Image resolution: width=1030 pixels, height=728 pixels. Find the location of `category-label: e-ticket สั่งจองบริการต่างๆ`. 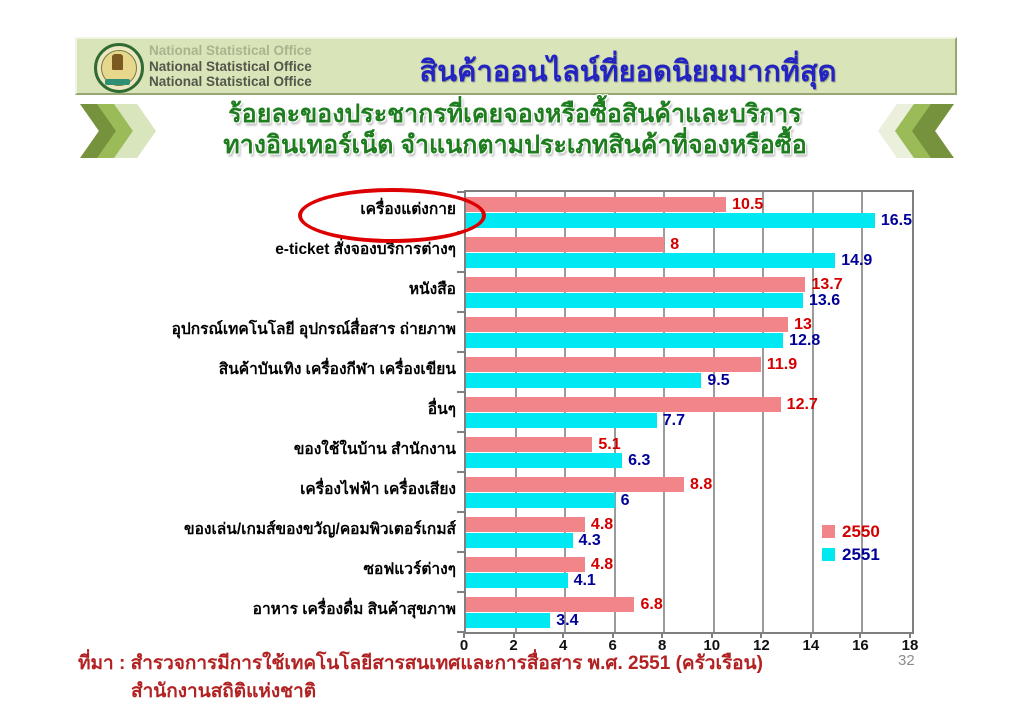

category-label: e-ticket สั่งจองบริการต่างๆ is located at coordinates (365, 249).